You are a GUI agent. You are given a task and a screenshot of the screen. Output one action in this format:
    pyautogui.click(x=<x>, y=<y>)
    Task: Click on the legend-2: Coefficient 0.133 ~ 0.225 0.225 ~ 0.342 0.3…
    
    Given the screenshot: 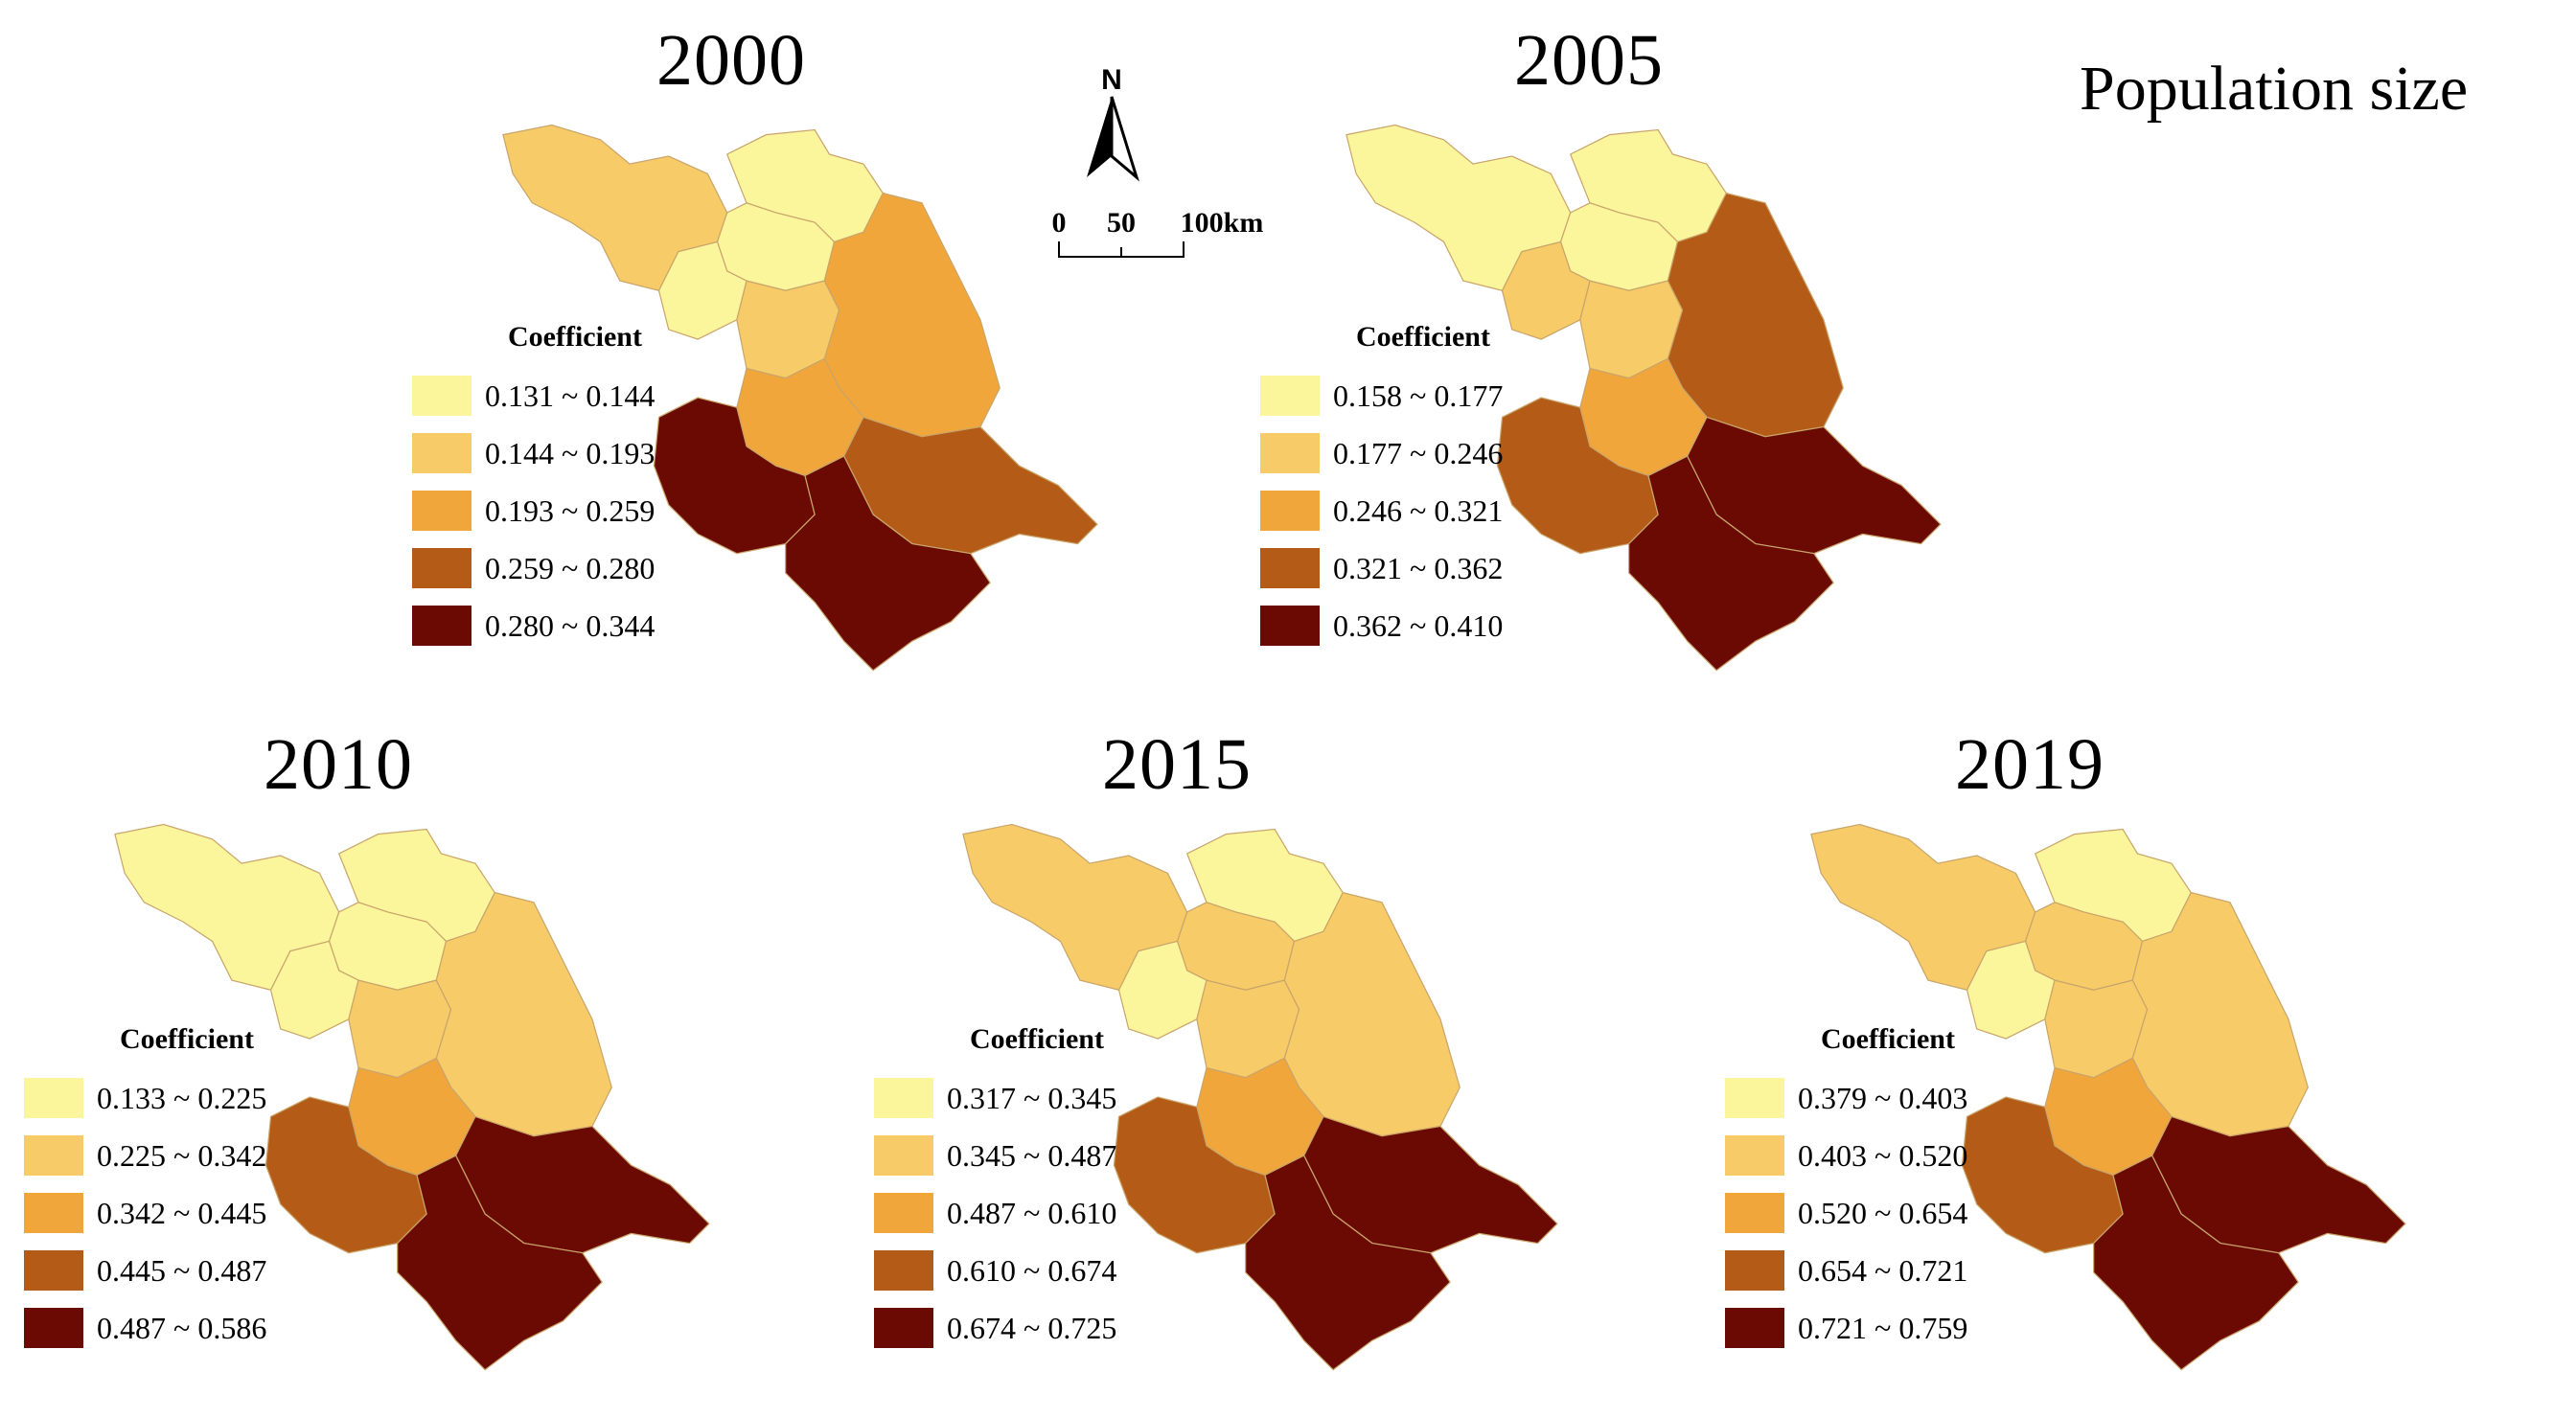 What is the action you would take?
    pyautogui.click(x=145, y=1190)
    